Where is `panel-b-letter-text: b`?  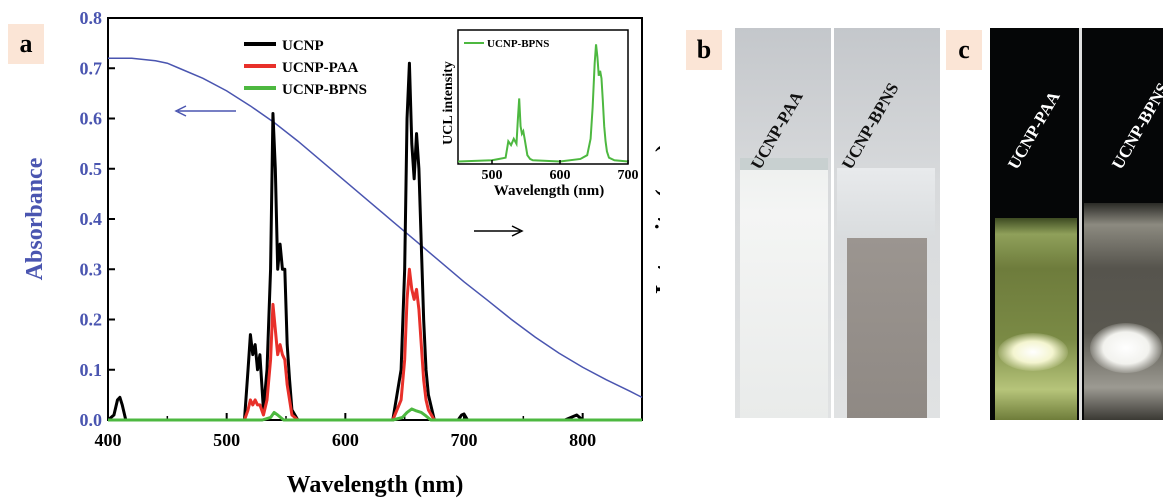 panel-b-letter-text: b is located at coordinates (704, 49).